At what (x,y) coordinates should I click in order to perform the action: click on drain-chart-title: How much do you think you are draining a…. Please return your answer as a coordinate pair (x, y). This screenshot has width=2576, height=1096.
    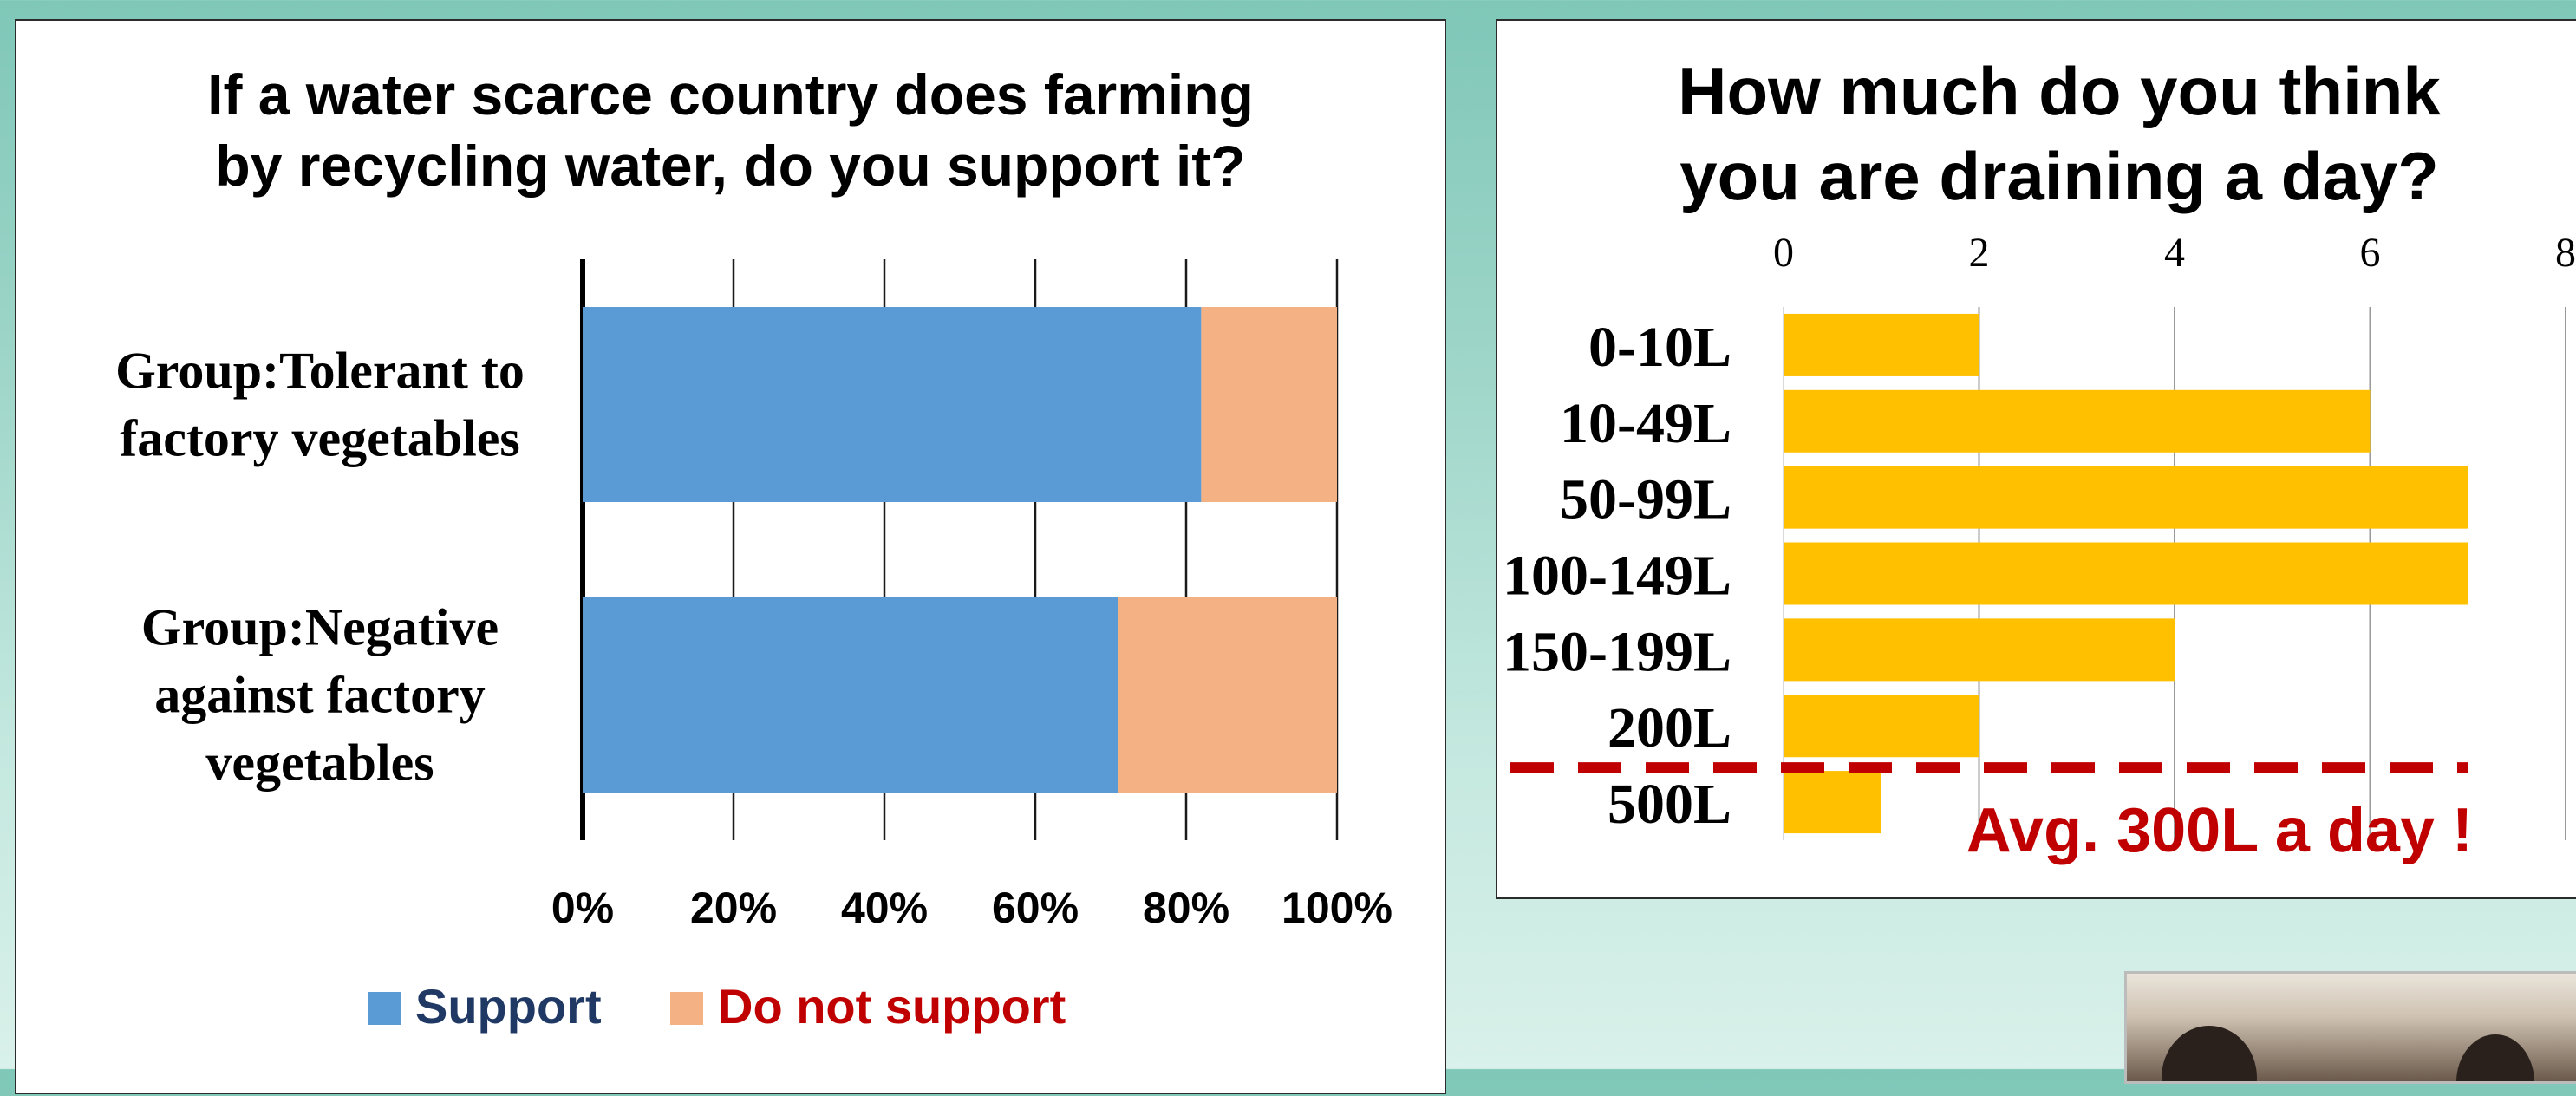
    Looking at the image, I should click on (2037, 134).